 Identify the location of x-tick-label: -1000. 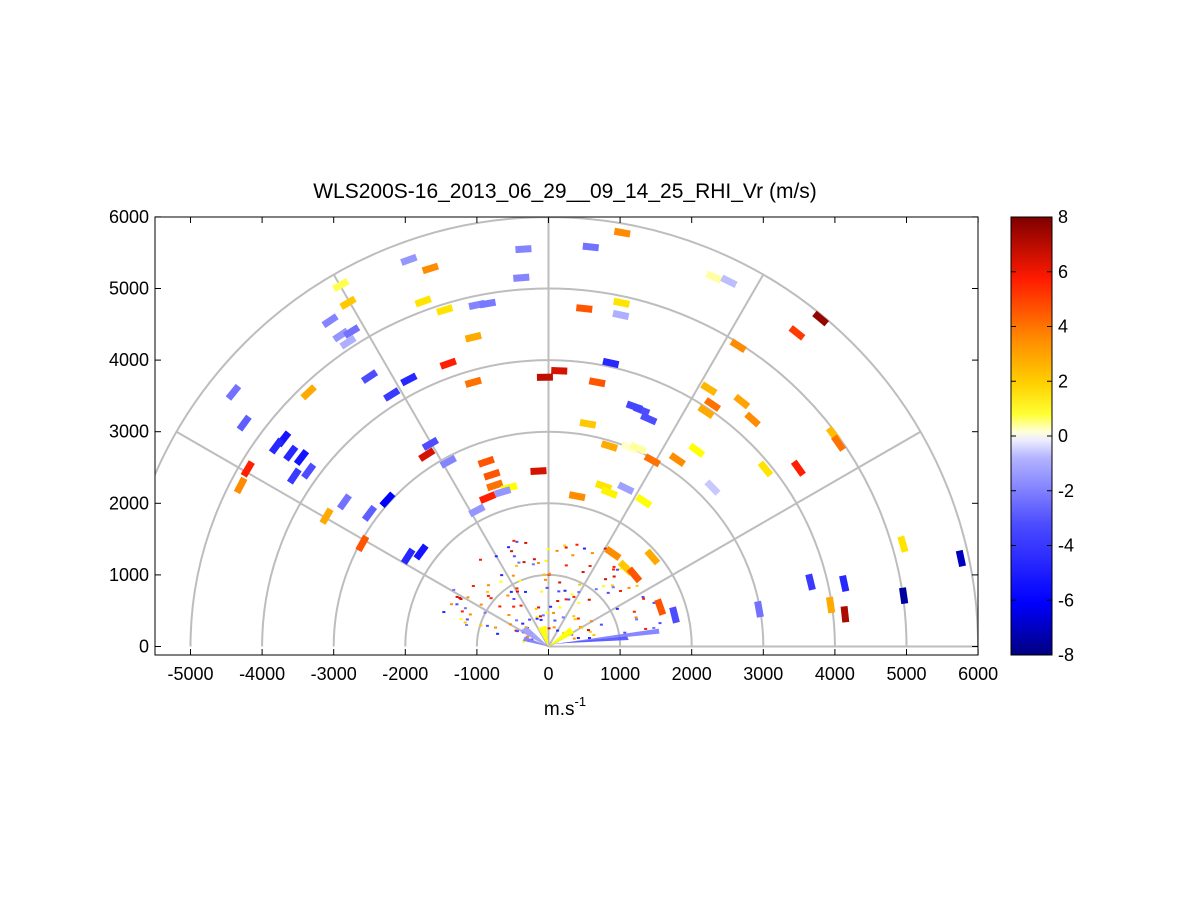
(477, 674).